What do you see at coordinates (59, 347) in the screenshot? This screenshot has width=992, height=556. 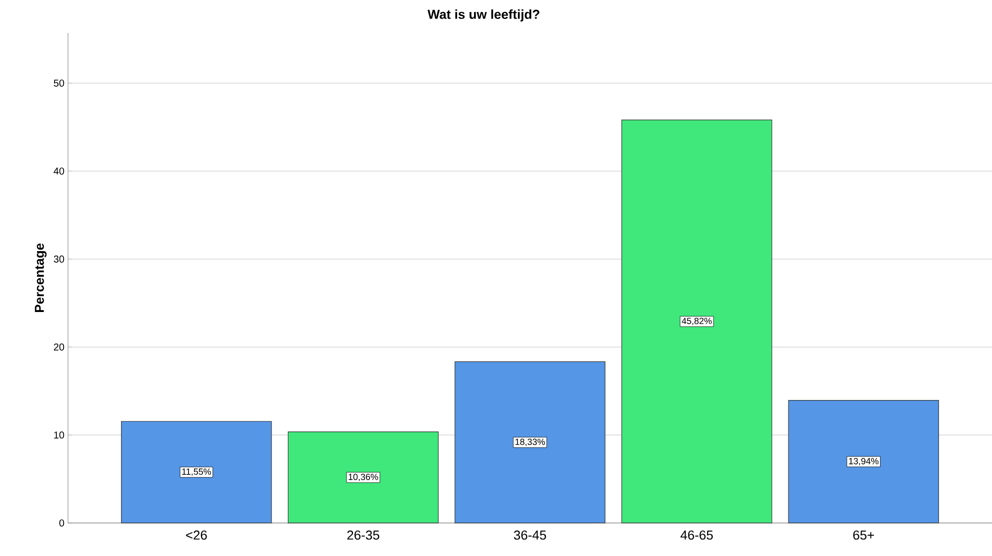 I see `y-tick-label: 20` at bounding box center [59, 347].